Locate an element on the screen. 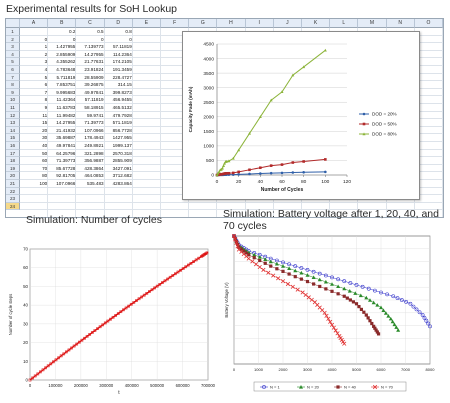  sheet-cell: 39.26875 is located at coordinates (94, 85).